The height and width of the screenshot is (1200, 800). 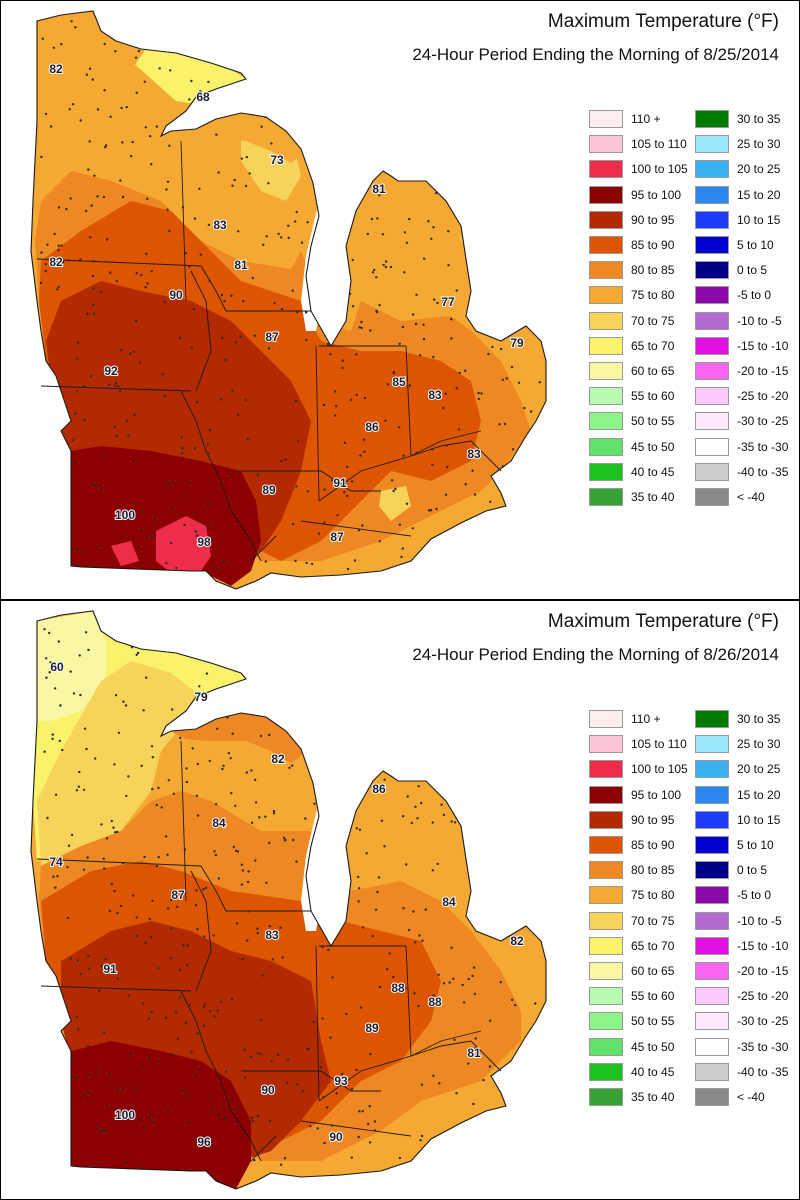 What do you see at coordinates (653, 1021) in the screenshot?
I see `legend-label: 50 to 55` at bounding box center [653, 1021].